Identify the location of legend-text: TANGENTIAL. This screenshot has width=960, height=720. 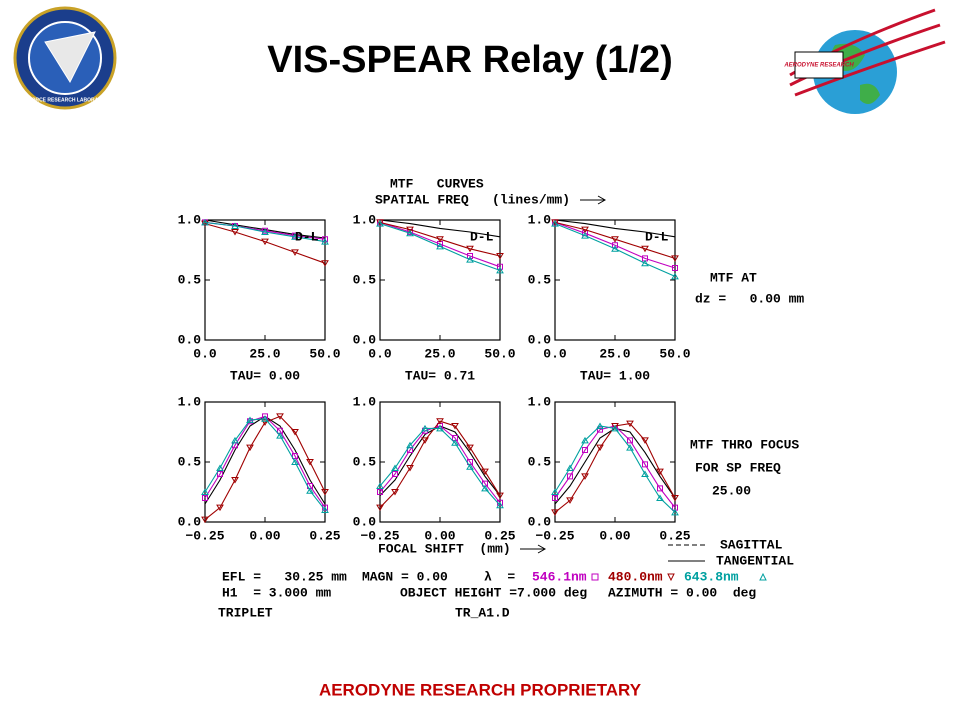
(755, 560).